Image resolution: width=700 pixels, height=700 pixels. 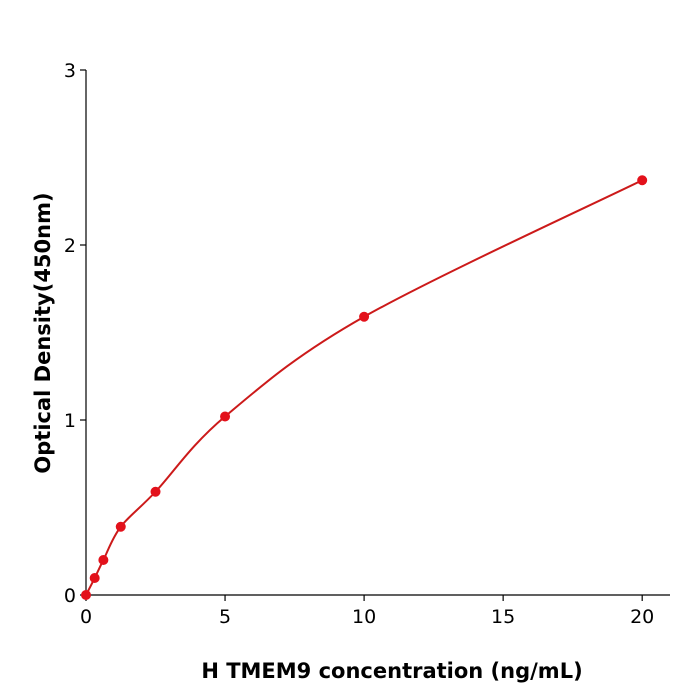 I want to click on y-tick-label: 3, so click(x=70, y=71).